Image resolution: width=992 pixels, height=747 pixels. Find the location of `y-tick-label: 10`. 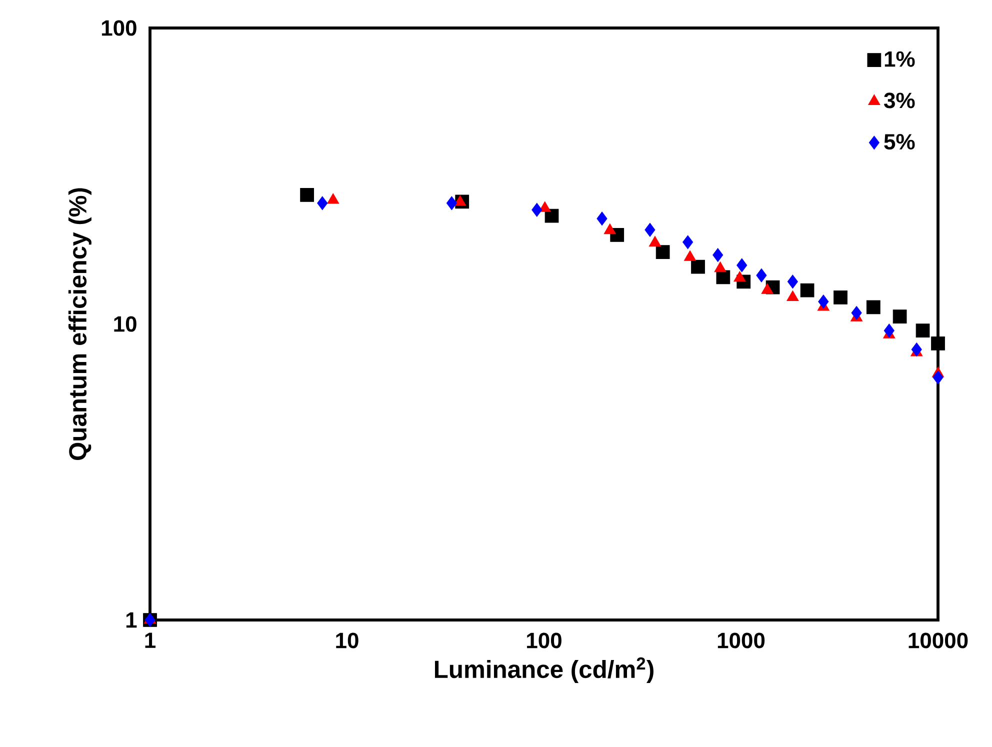

y-tick-label: 10 is located at coordinates (125, 324).